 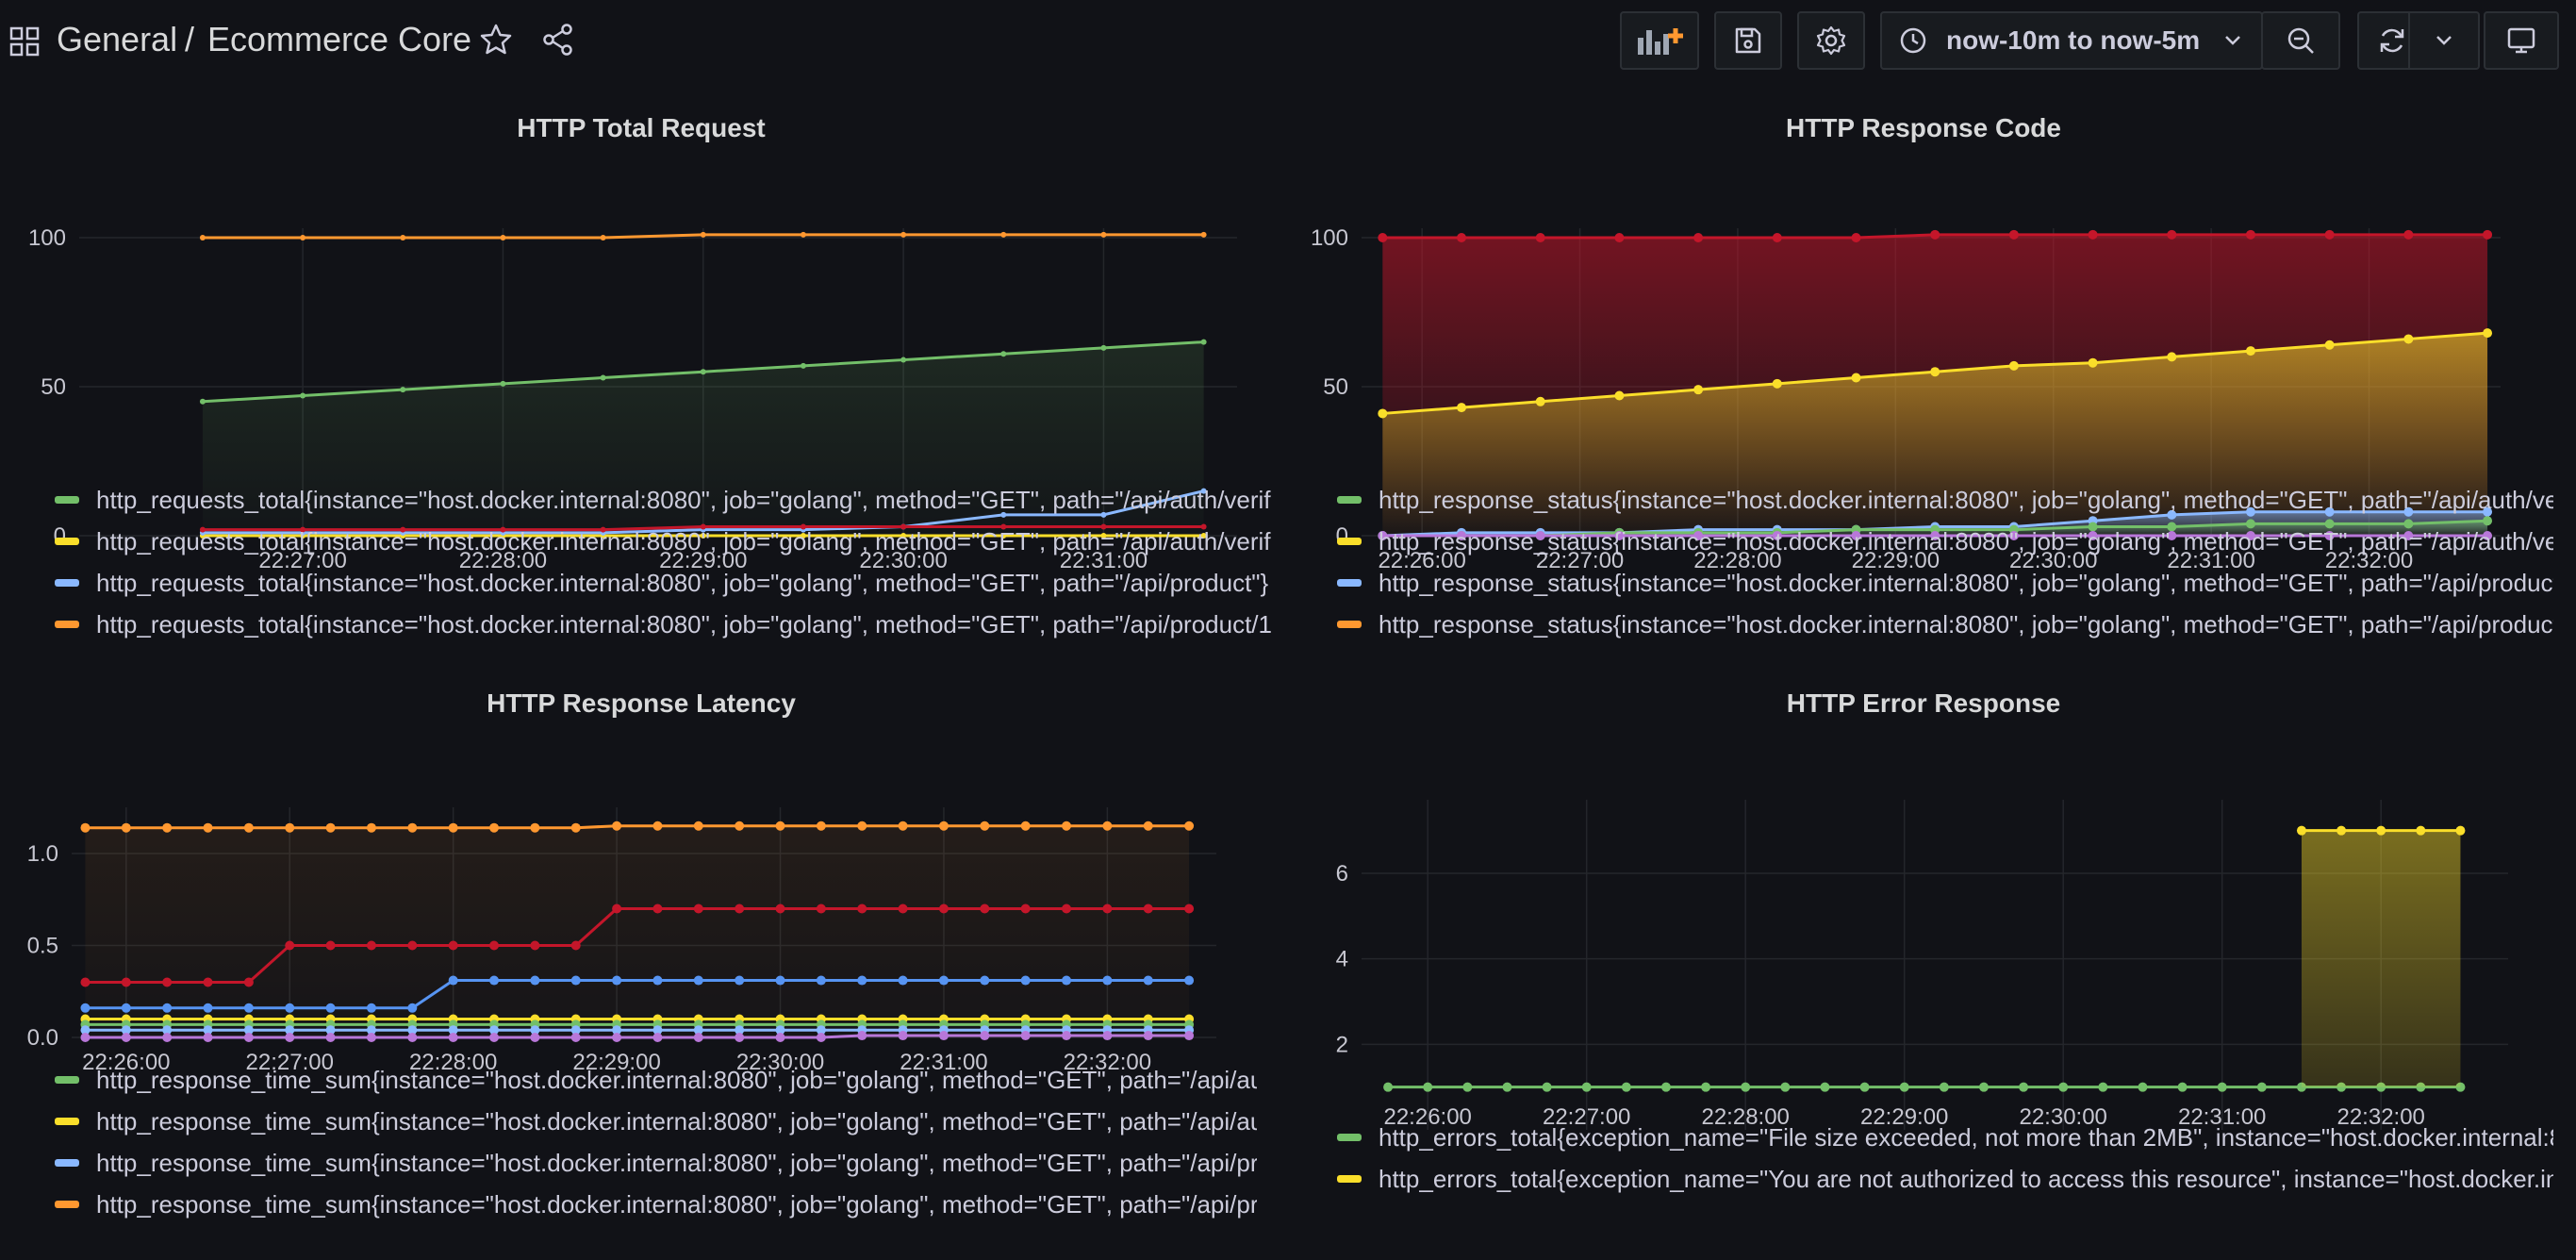 What do you see at coordinates (641, 703) in the screenshot?
I see `panel-title: HTTP Response Latency` at bounding box center [641, 703].